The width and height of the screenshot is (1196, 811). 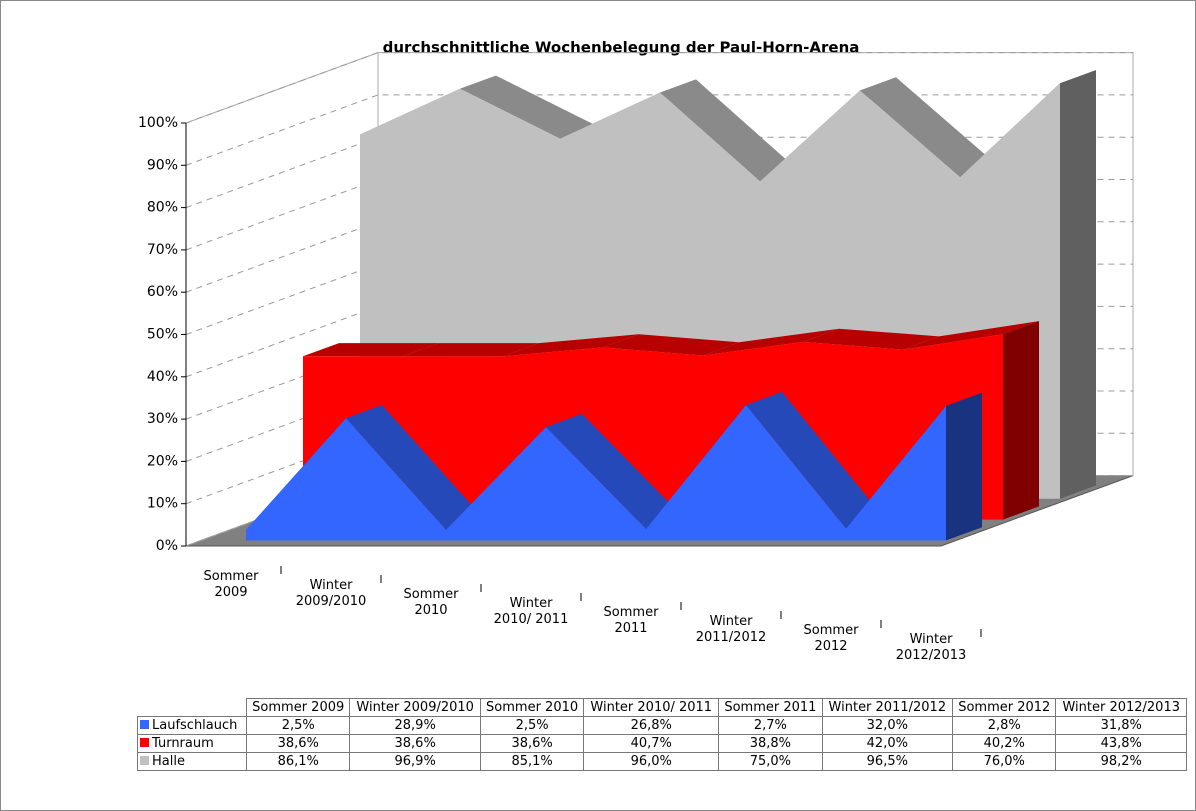 What do you see at coordinates (887, 743) in the screenshot?
I see `table-cell: 42,0%` at bounding box center [887, 743].